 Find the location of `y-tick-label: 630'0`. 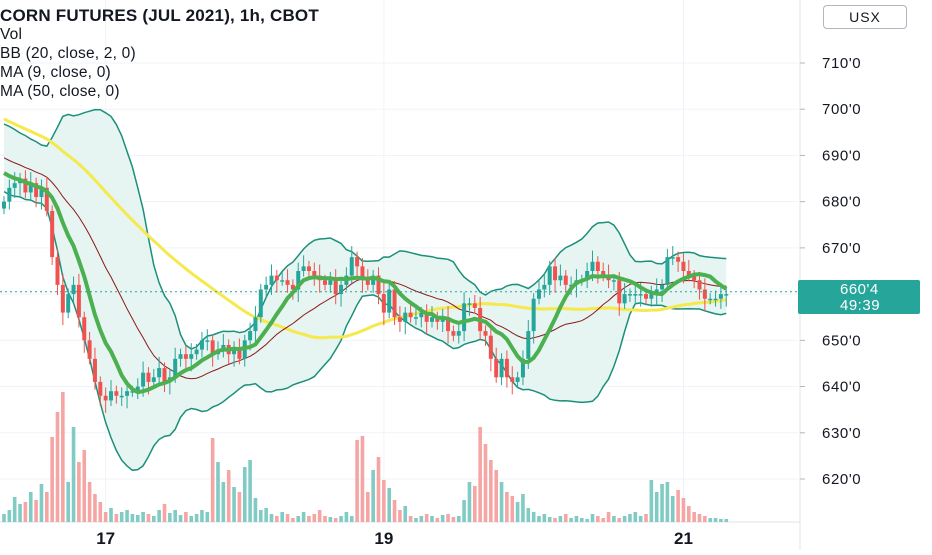

y-tick-label: 630'0 is located at coordinates (841, 433).